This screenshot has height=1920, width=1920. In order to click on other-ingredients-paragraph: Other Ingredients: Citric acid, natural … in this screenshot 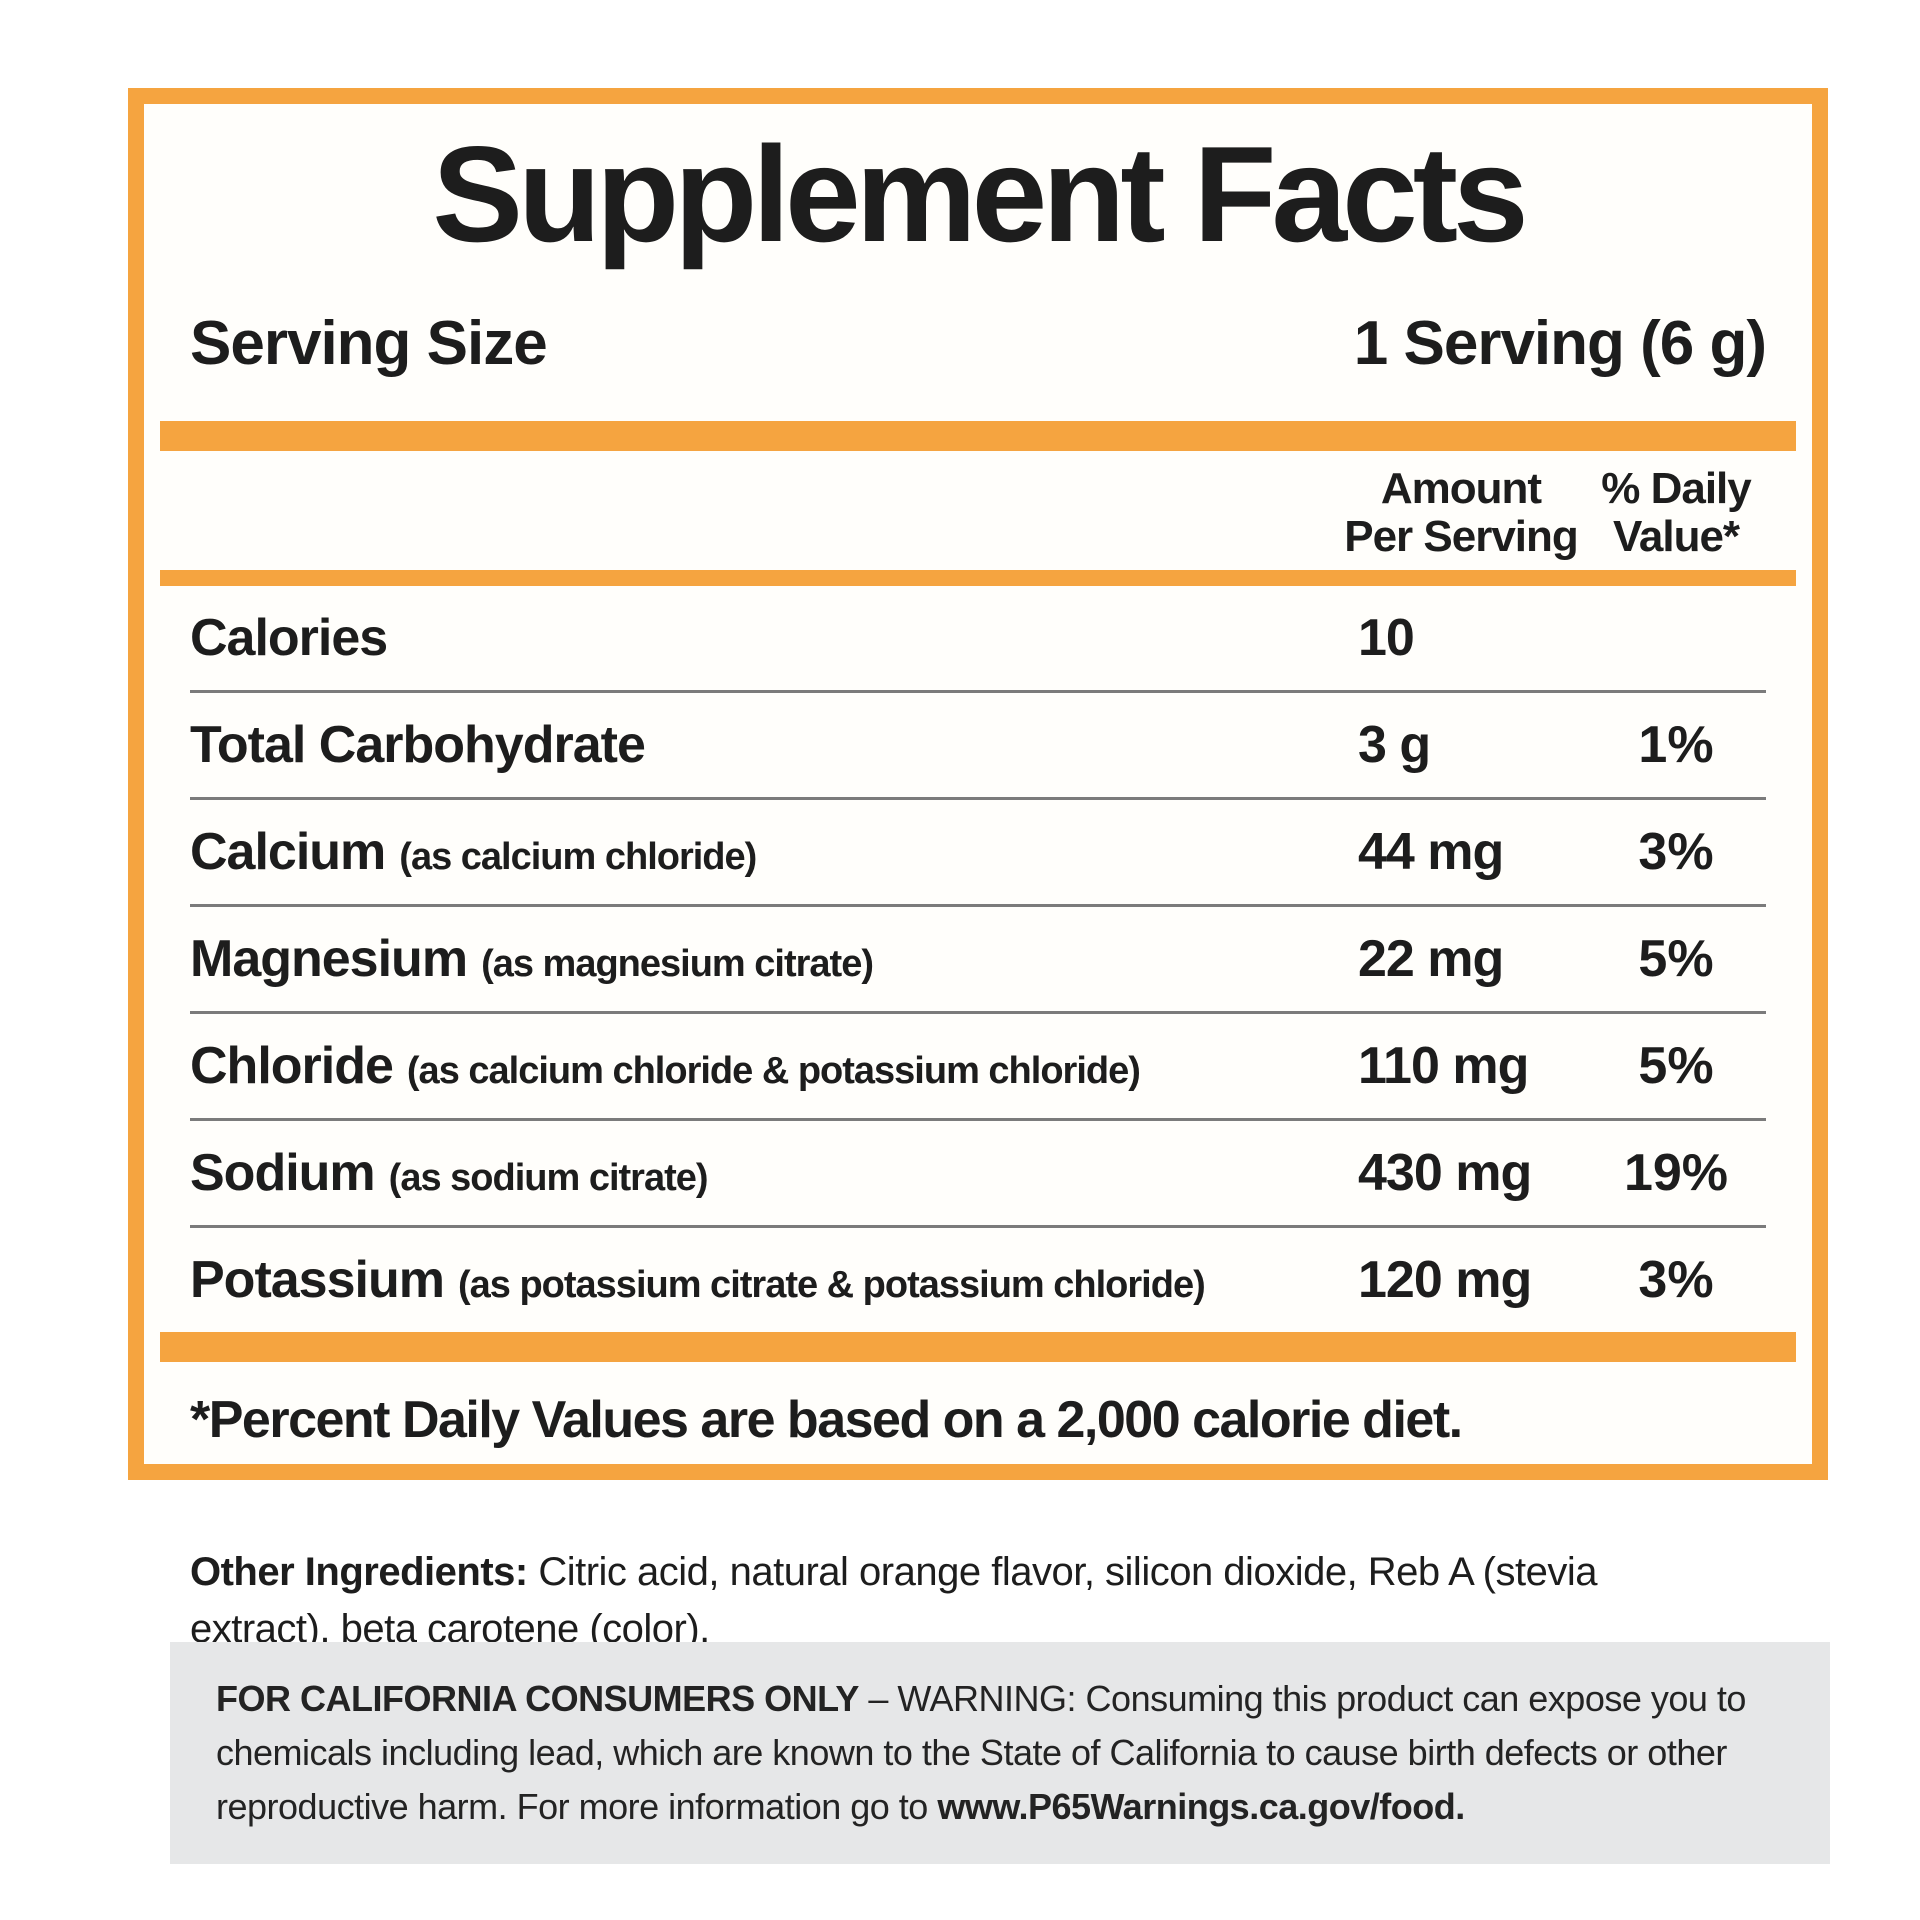, I will do `click(930, 1601)`.